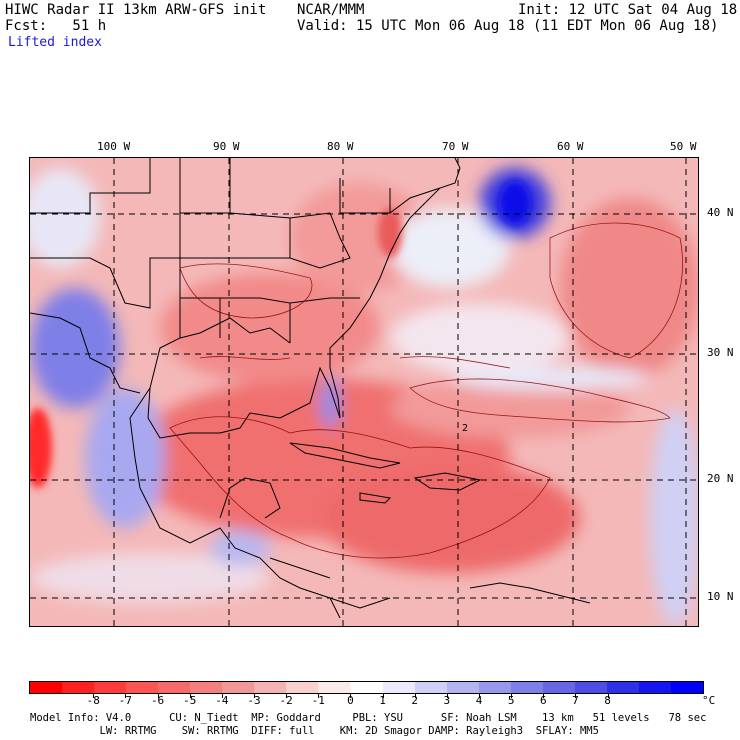 Image resolution: width=740 pixels, height=740 pixels. What do you see at coordinates (607, 700) in the screenshot?
I see `colorbar-label: 8` at bounding box center [607, 700].